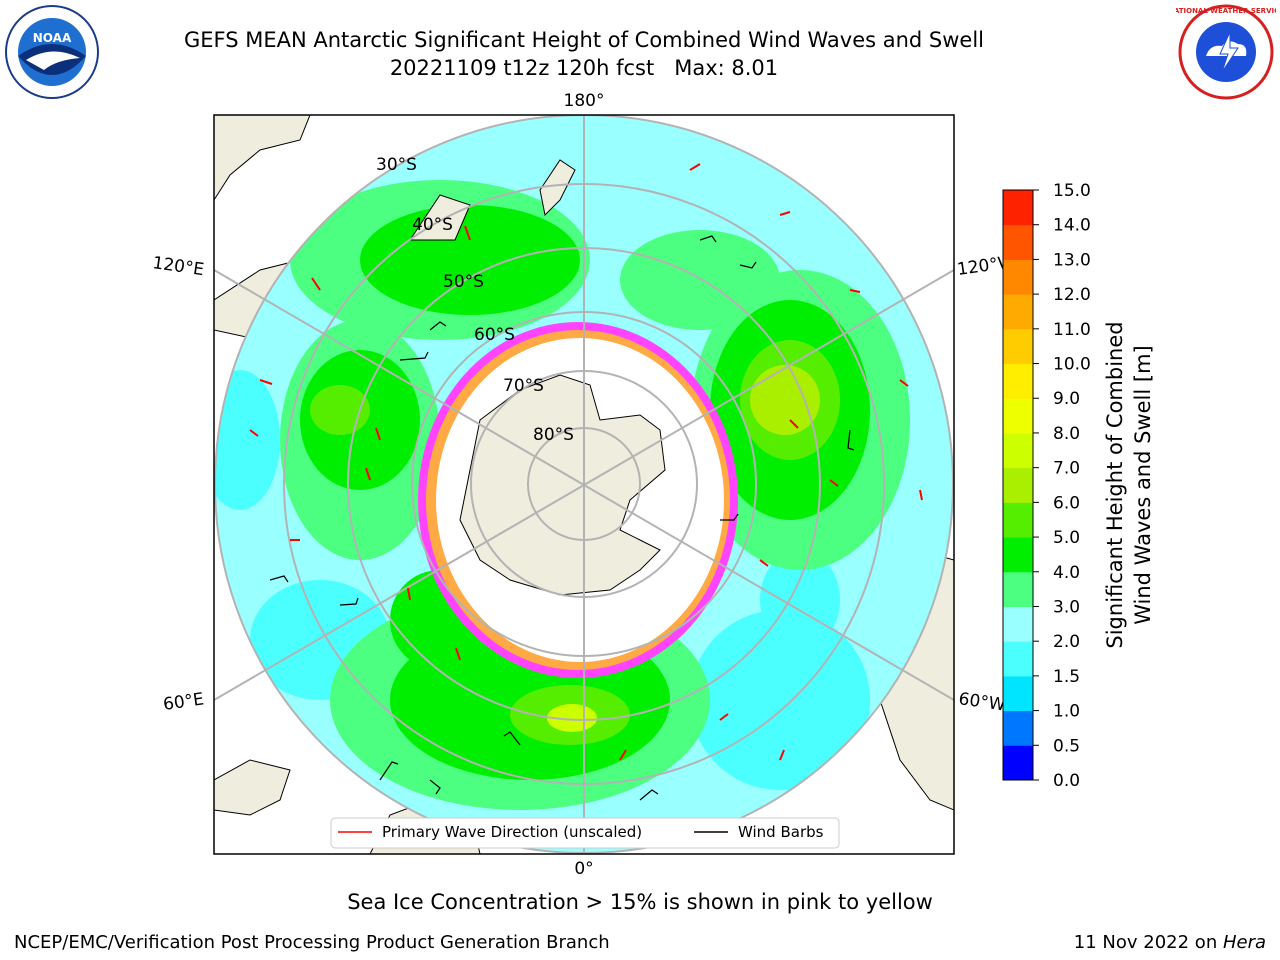 This screenshot has height=960, width=1280. Describe the element at coordinates (1072, 226) in the screenshot. I see `colorbar-tick-label: 14.0` at that location.